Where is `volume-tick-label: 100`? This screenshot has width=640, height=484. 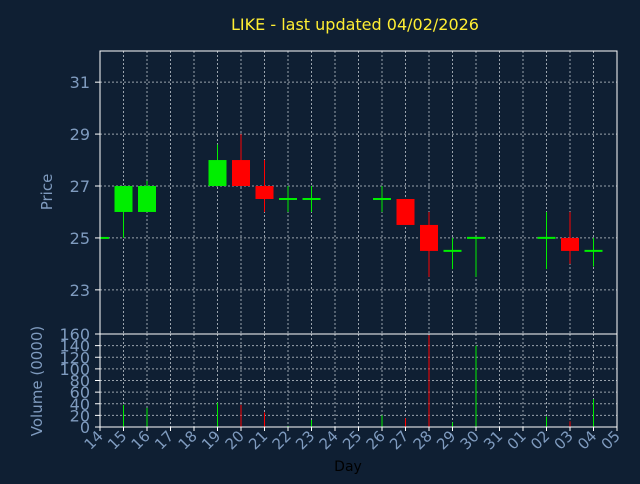
volume-tick-label: 100 is located at coordinates (74, 369).